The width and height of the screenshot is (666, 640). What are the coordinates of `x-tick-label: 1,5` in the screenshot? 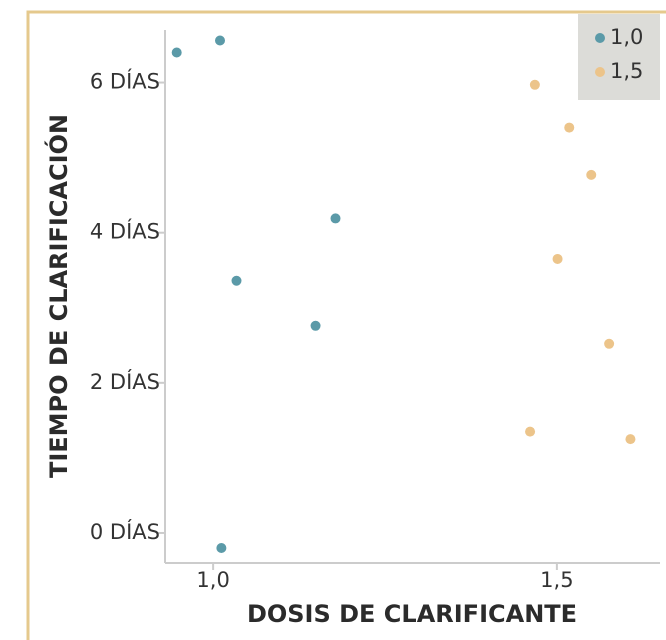 It's located at (556, 580).